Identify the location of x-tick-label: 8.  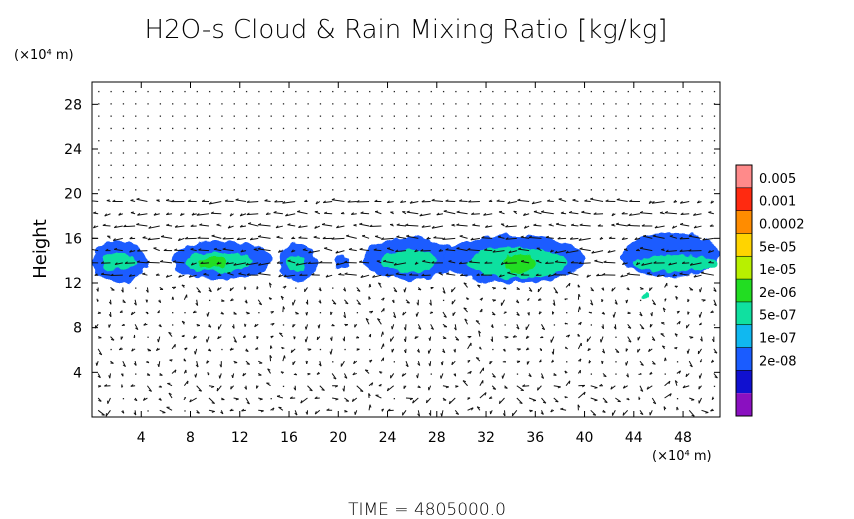
(190, 438).